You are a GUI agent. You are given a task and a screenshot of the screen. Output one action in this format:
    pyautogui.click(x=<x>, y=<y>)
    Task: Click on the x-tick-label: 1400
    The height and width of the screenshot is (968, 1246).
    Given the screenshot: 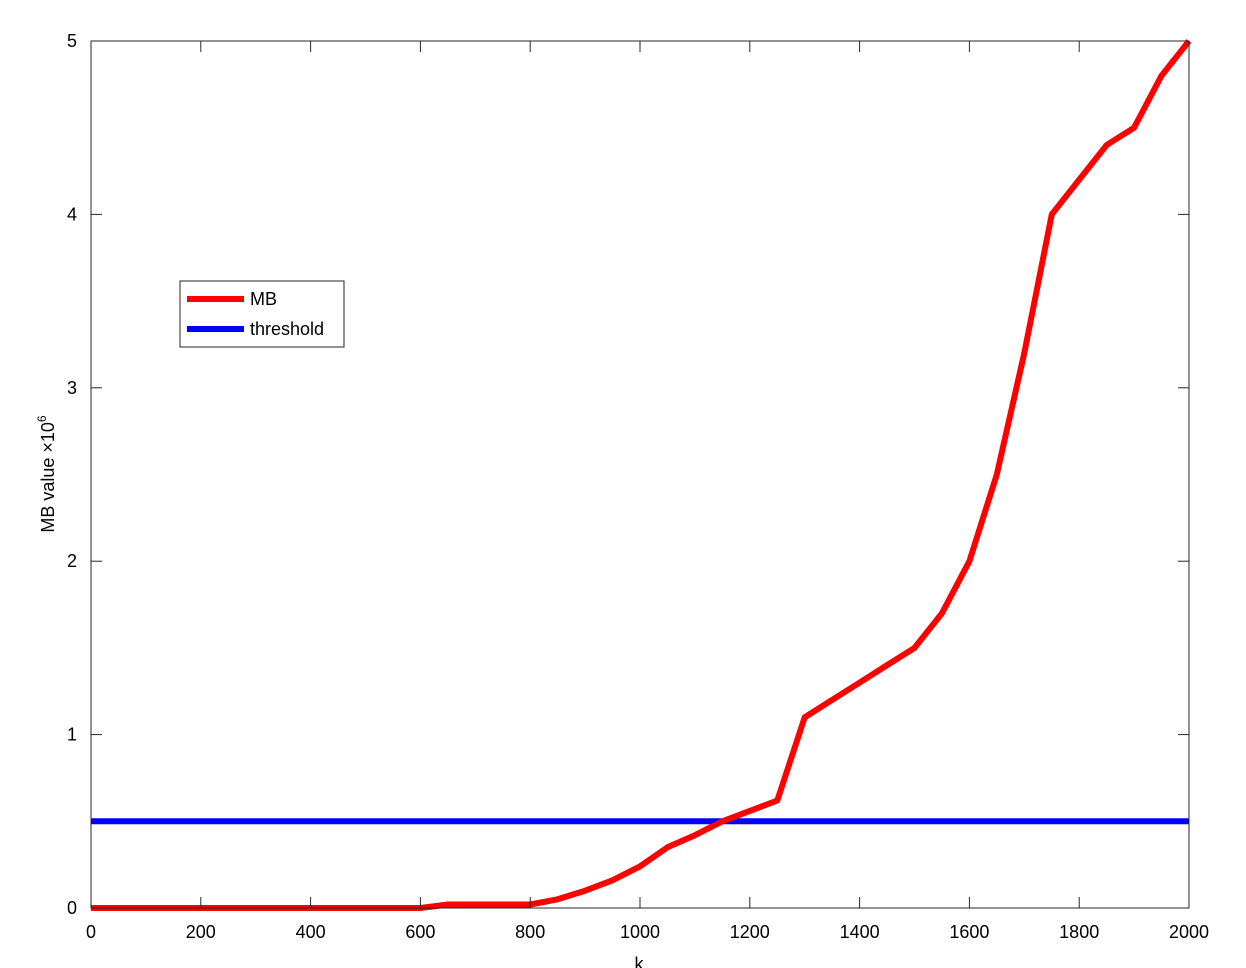 What is the action you would take?
    pyautogui.click(x=860, y=932)
    